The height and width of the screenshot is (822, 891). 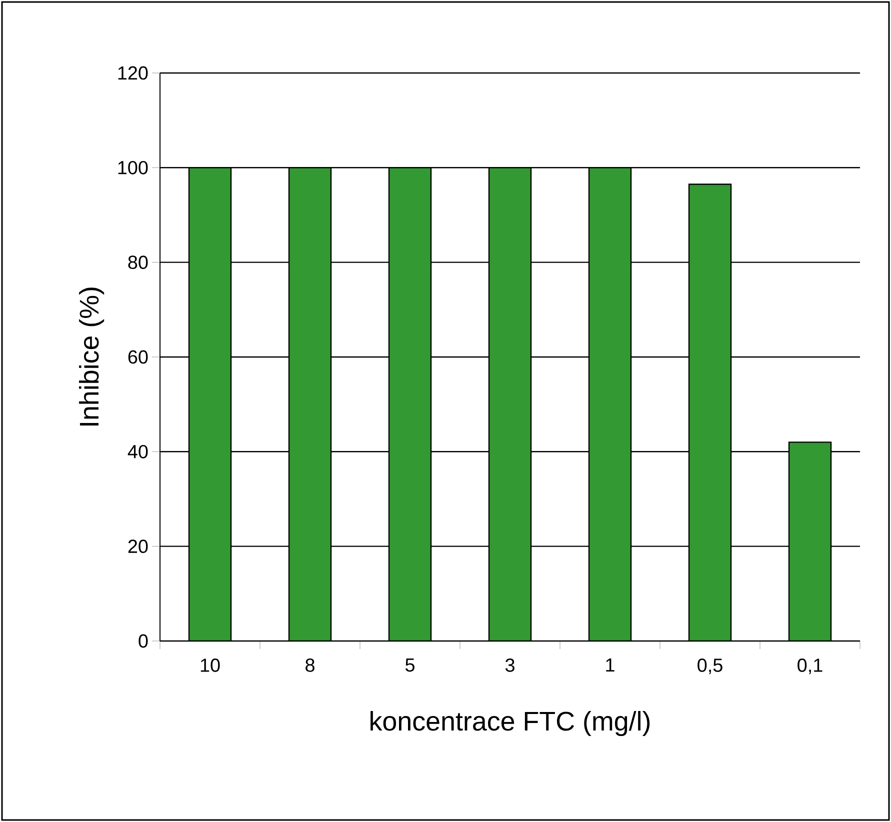 What do you see at coordinates (91, 357) in the screenshot?
I see `y-axis-title: Inhibice (%)` at bounding box center [91, 357].